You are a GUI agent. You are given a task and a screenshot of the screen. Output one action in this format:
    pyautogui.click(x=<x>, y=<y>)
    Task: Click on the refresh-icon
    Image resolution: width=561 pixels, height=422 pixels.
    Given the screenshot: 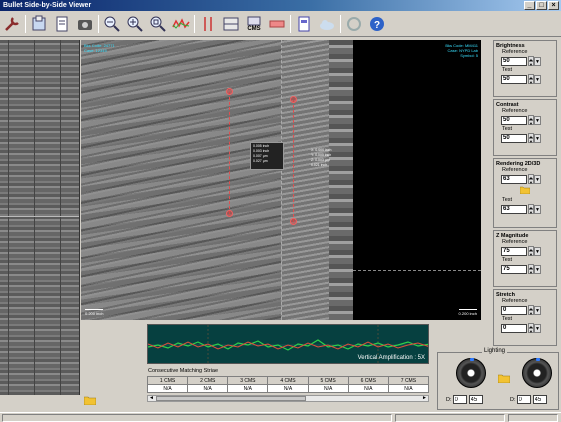 What is the action you would take?
    pyautogui.click(x=354, y=24)
    